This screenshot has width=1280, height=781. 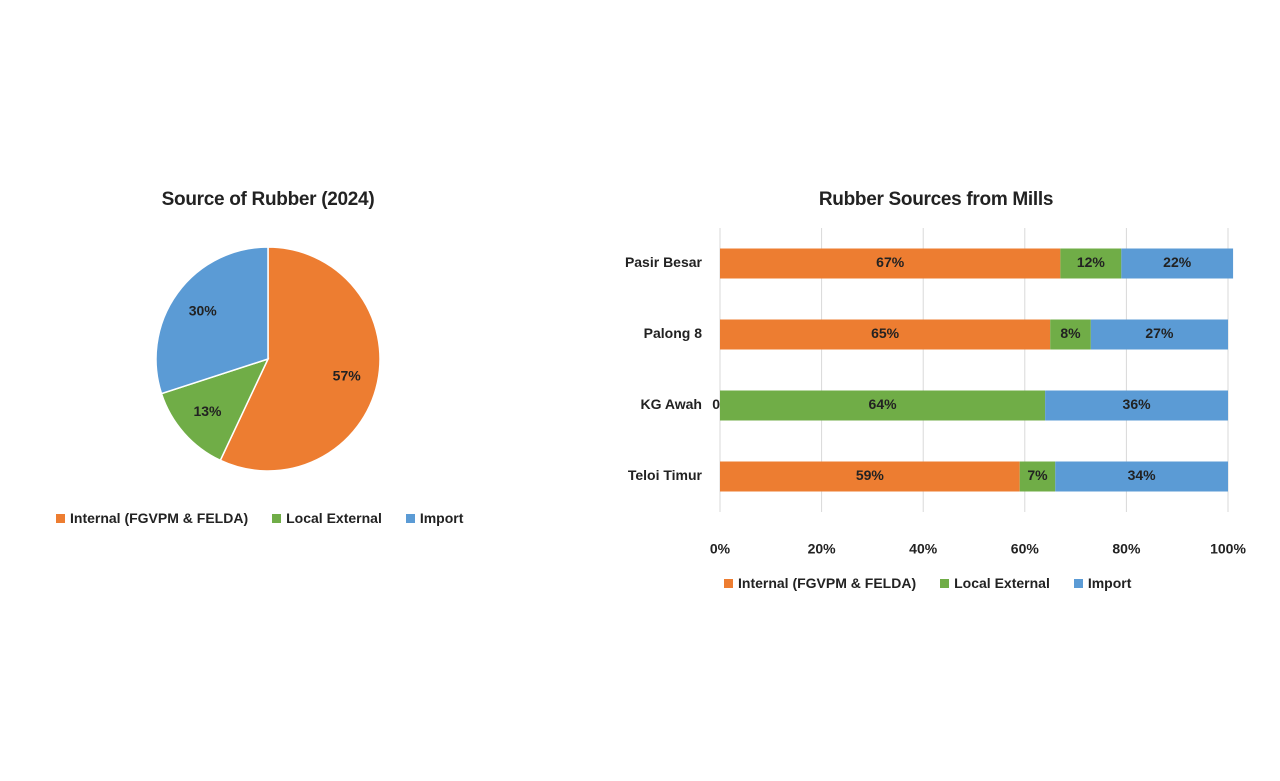 I want to click on pie-legend-swatch-import, so click(x=410, y=518).